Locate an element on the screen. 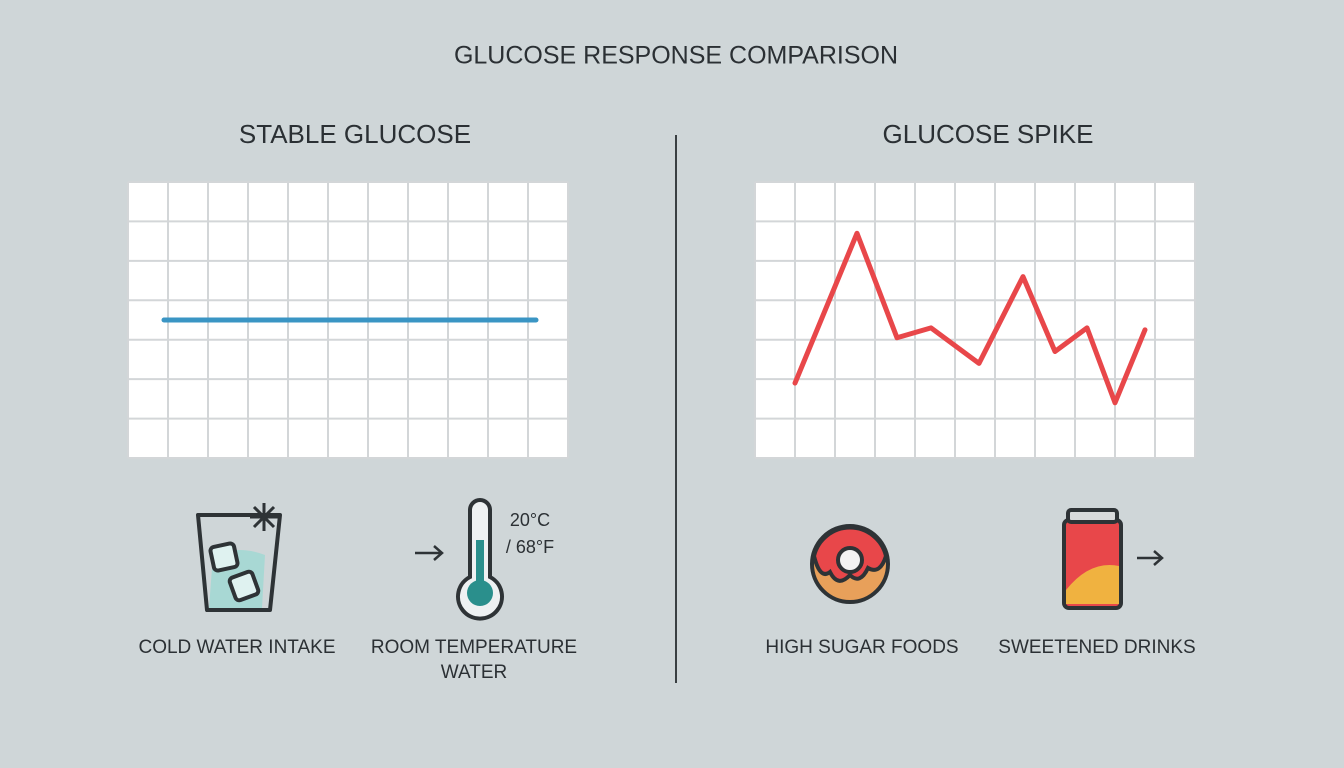 This screenshot has width=1344, height=768. temp-label: / 68°F is located at coordinates (530, 547).